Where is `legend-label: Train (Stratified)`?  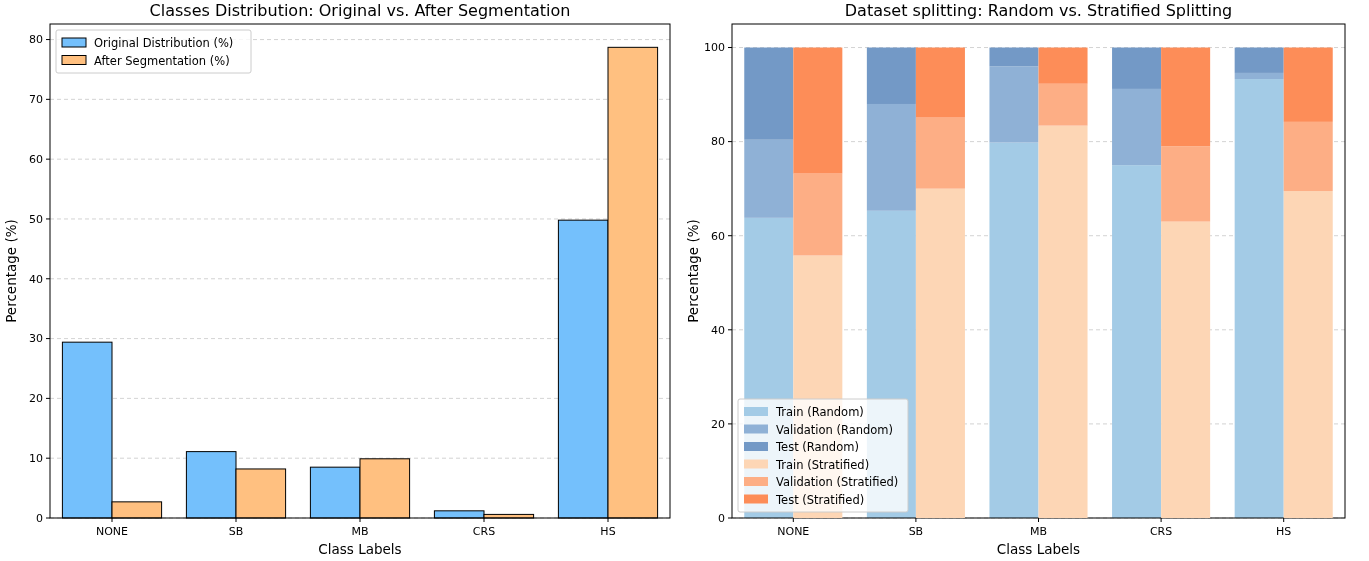
legend-label: Train (Stratified) is located at coordinates (822, 464).